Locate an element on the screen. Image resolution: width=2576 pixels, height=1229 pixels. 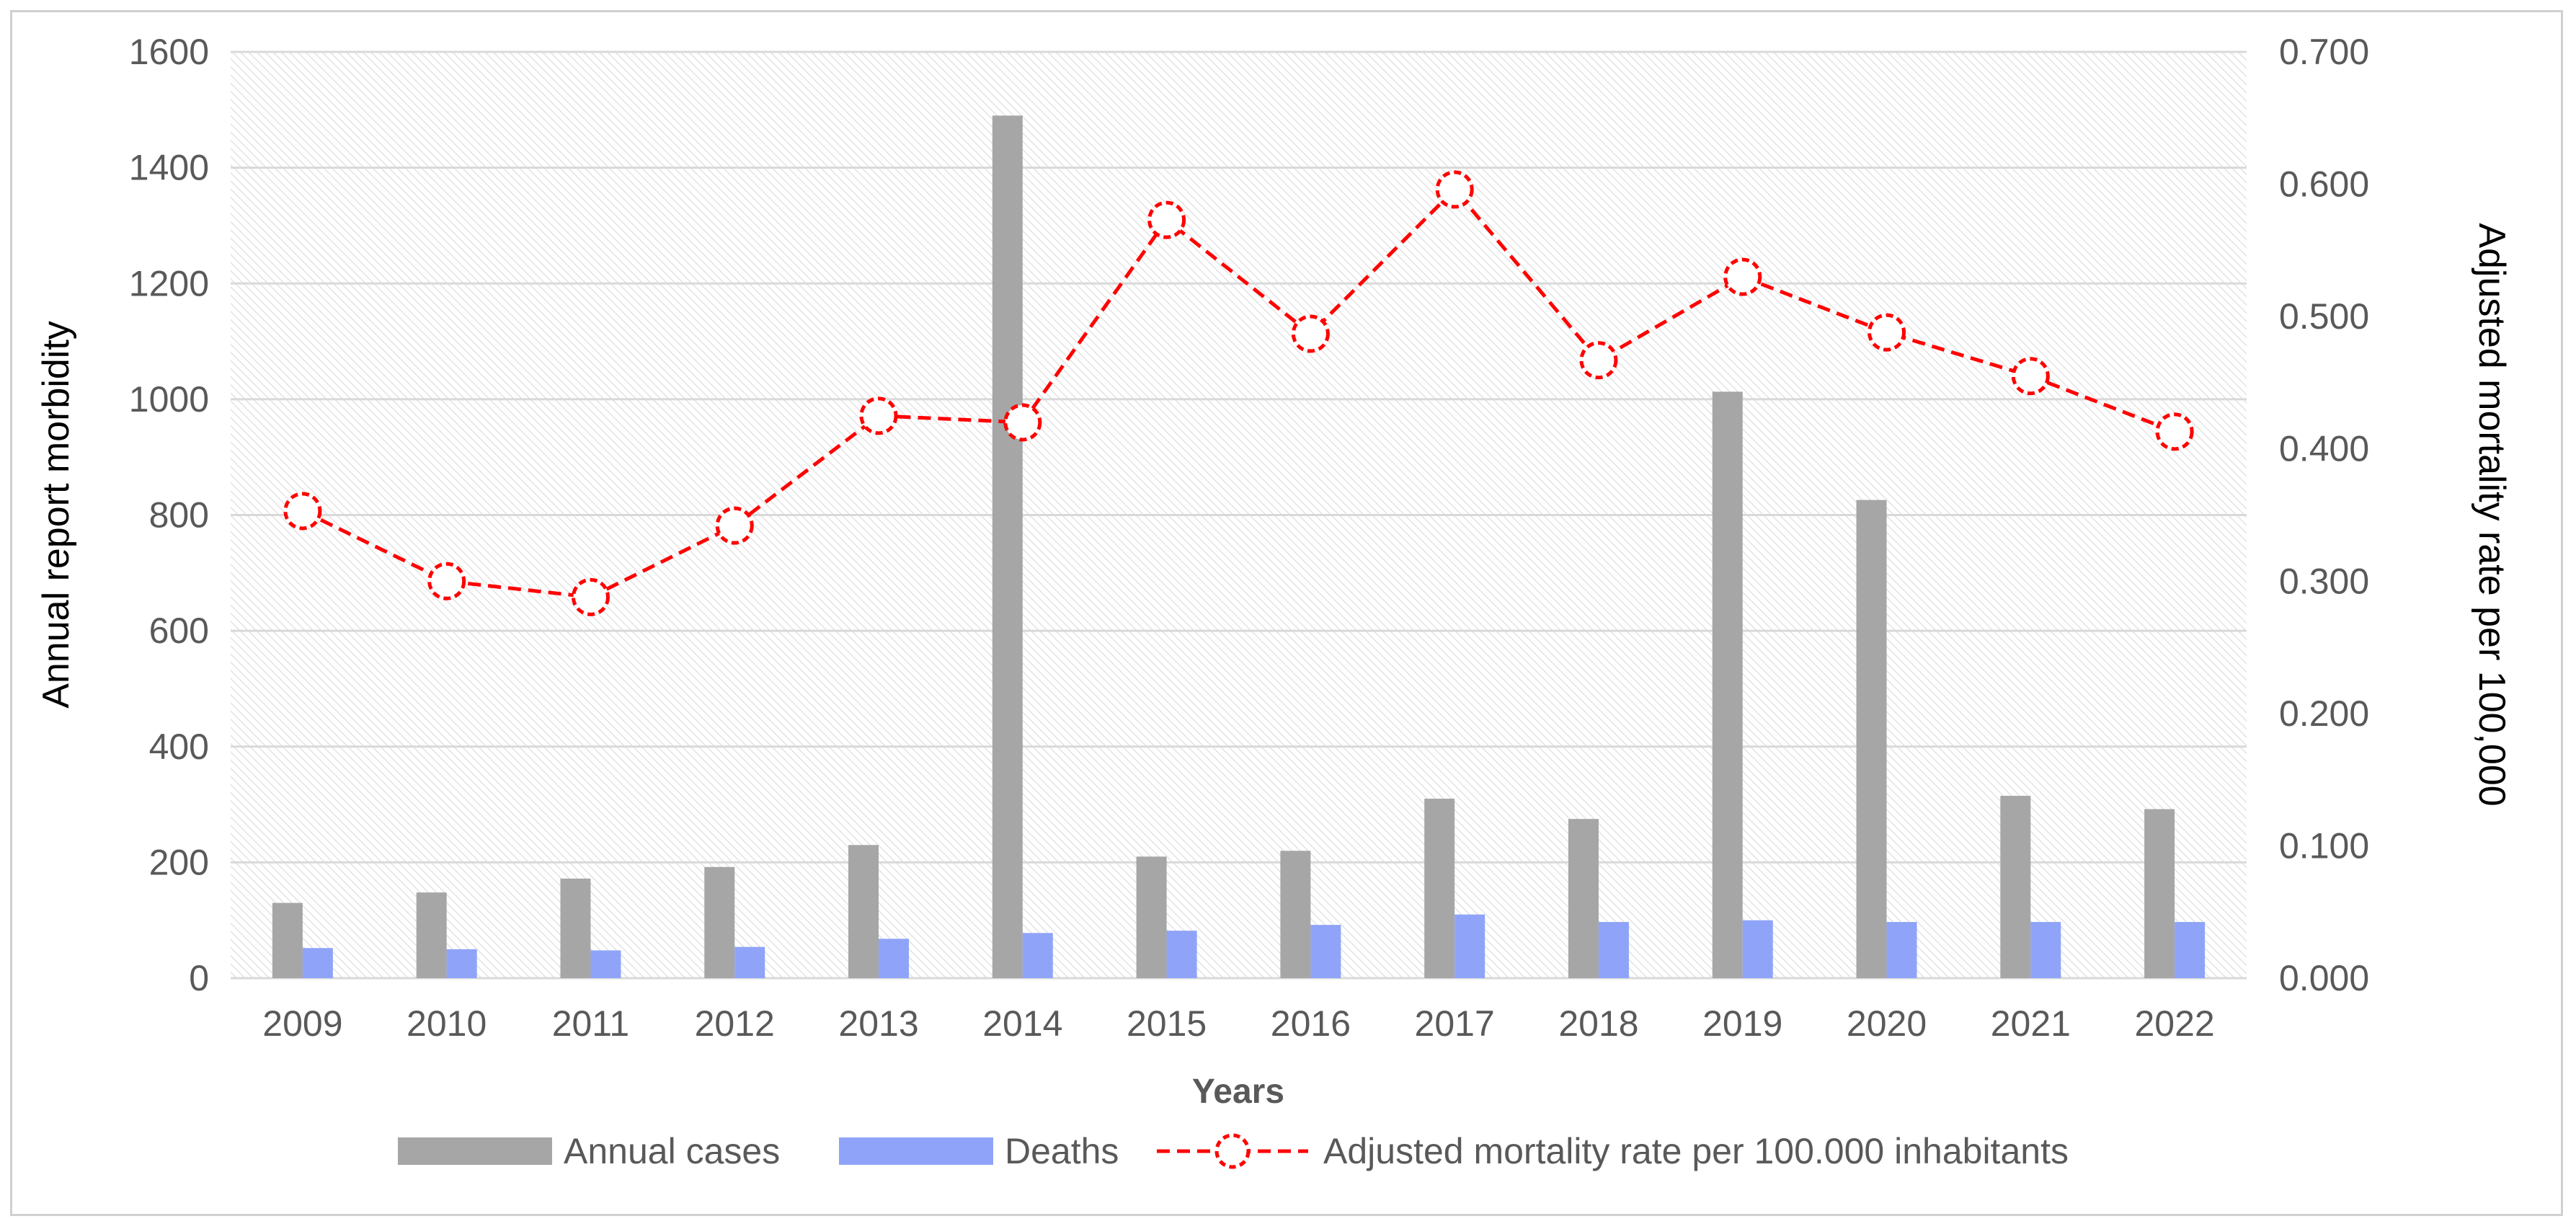
x-tick-label: 2018 is located at coordinates (1598, 1023).